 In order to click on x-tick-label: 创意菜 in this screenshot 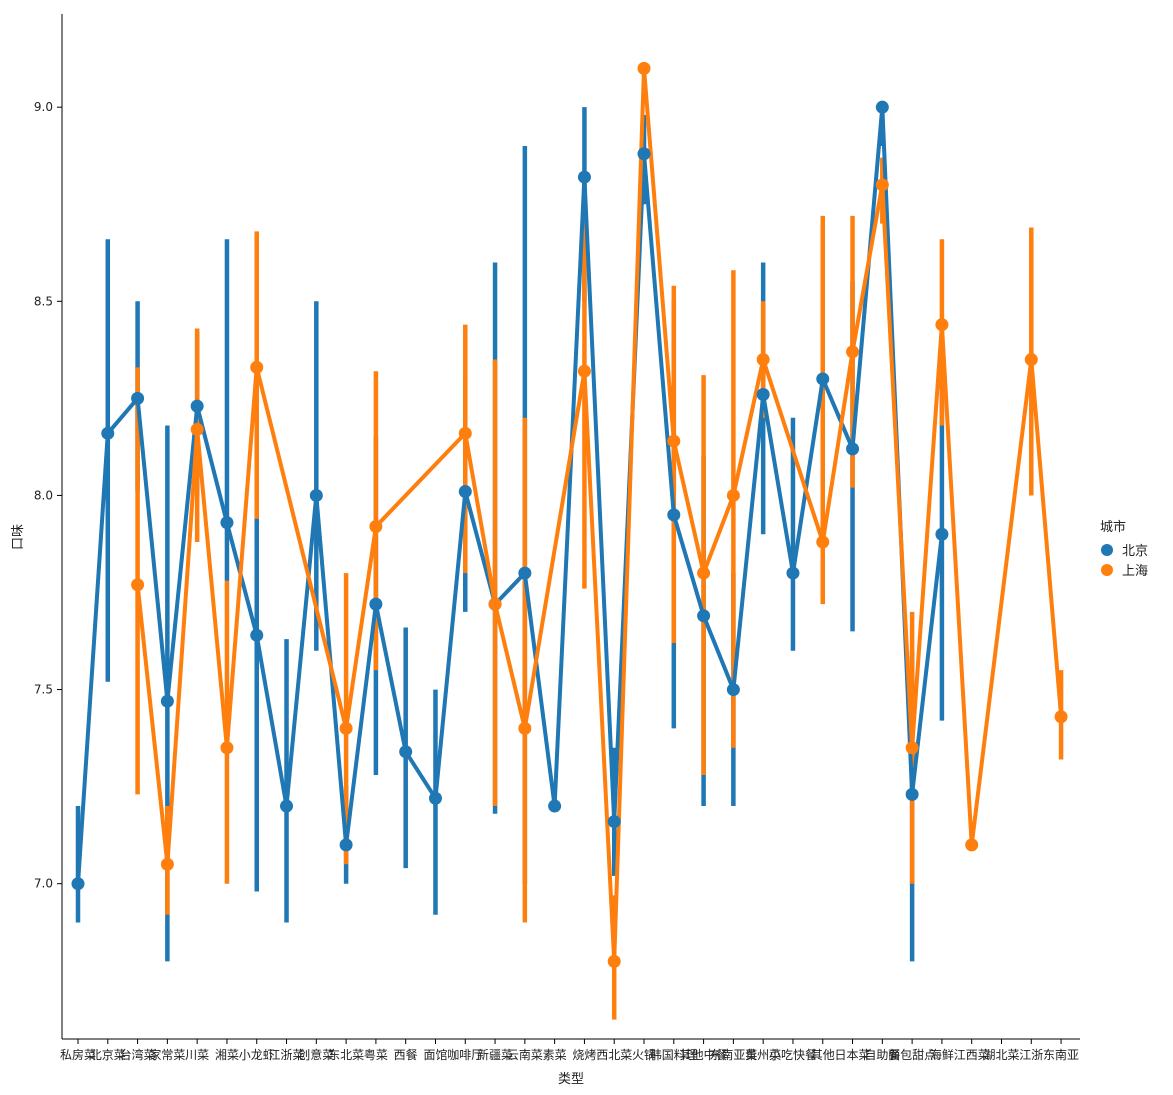, I will do `click(316, 1054)`.